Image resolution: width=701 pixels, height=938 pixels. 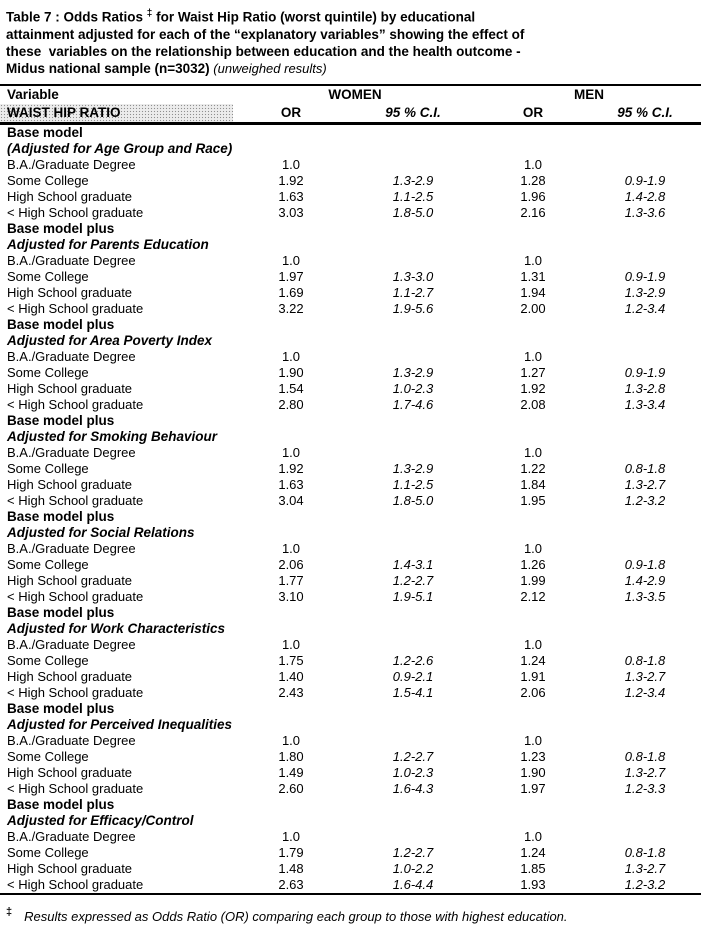 What do you see at coordinates (350, 533) in the screenshot?
I see `section-subheading-row: Adjusted for Social Relations` at bounding box center [350, 533].